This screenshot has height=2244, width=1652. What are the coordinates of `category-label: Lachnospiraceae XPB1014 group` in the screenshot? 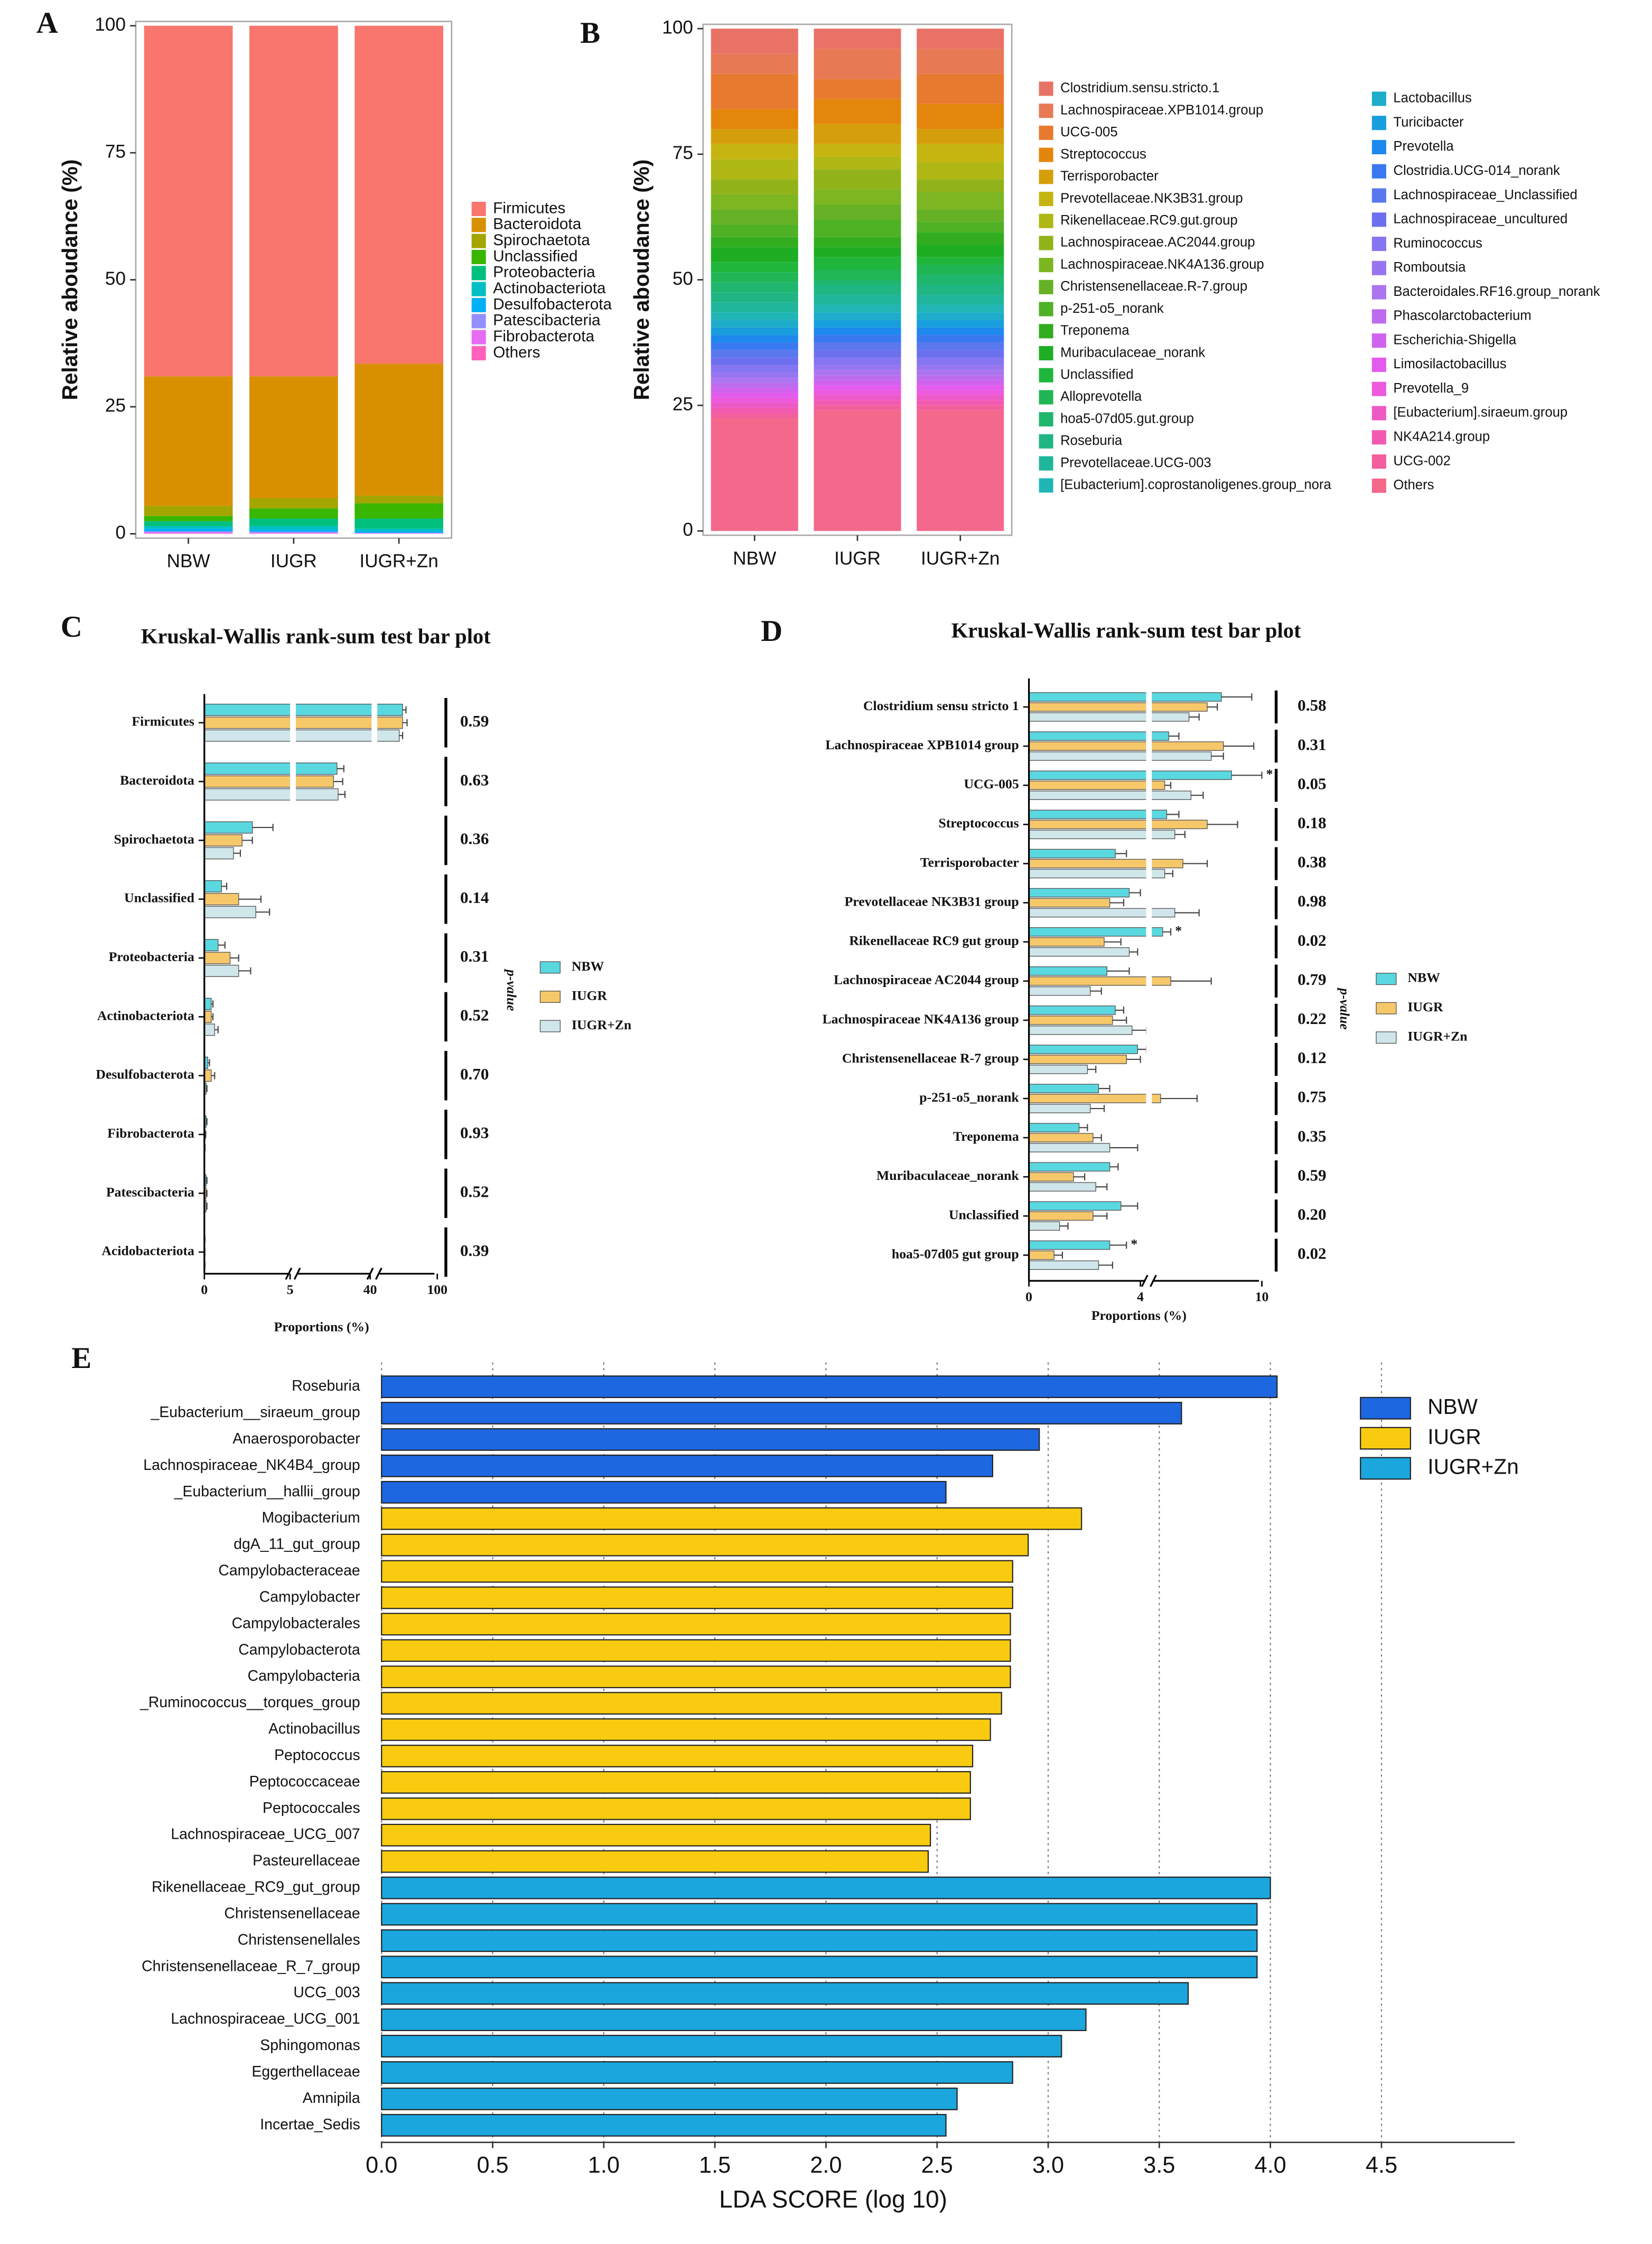 It's located at (922, 745).